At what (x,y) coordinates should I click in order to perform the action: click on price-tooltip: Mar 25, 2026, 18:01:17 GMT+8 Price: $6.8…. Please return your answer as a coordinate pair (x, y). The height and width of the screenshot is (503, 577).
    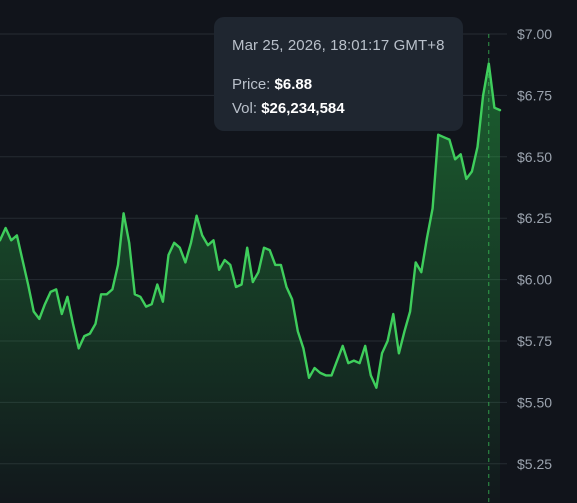
    Looking at the image, I should click on (338, 74).